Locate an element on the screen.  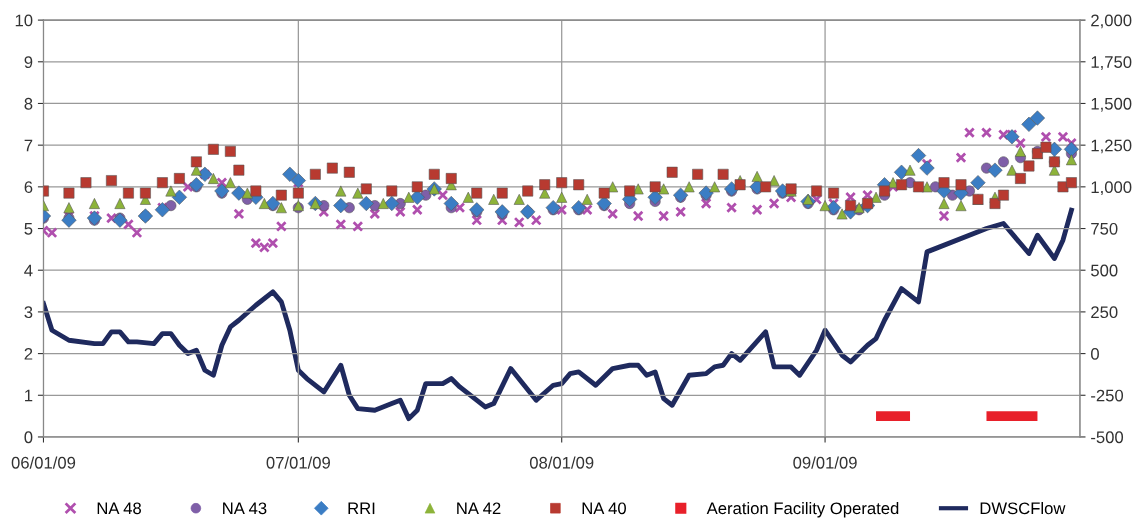
y2-tick-label: 1,500 is located at coordinates (1111, 104).